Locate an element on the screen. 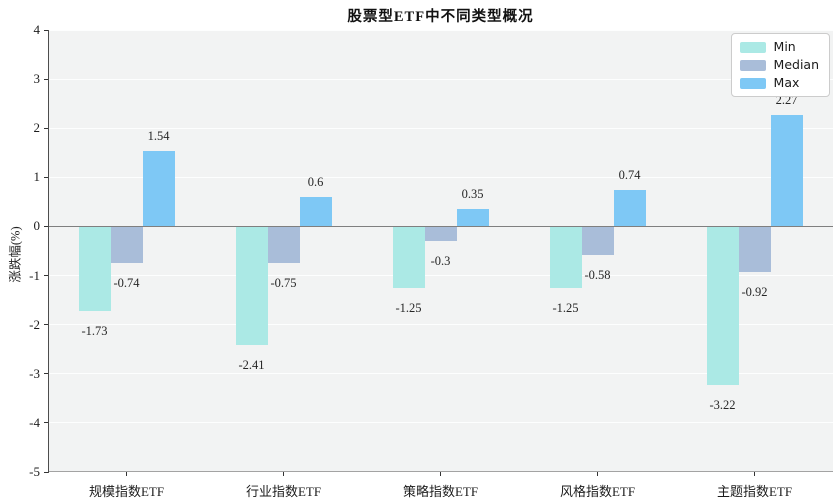 This screenshot has height=500, width=840. value-label-median-2: -0.75 is located at coordinates (283, 283).